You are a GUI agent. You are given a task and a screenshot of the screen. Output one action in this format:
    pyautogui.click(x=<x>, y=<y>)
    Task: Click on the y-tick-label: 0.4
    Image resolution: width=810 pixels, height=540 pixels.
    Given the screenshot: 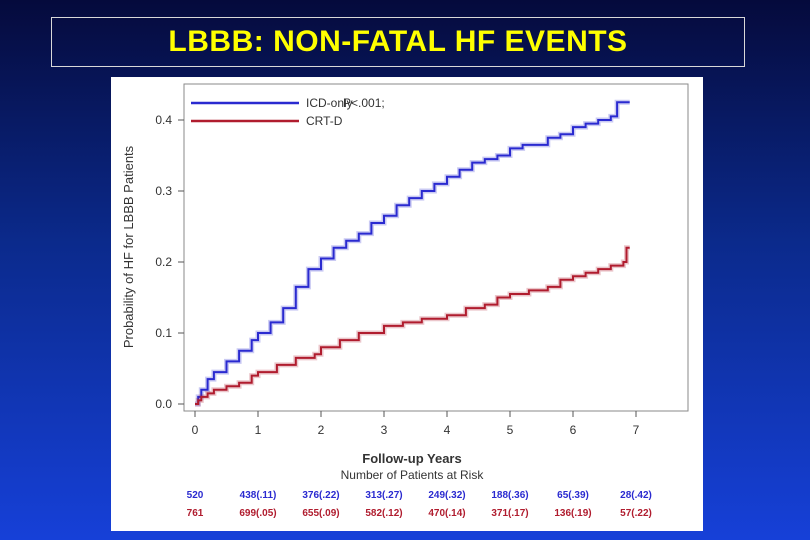 What is the action you would take?
    pyautogui.click(x=163, y=120)
    